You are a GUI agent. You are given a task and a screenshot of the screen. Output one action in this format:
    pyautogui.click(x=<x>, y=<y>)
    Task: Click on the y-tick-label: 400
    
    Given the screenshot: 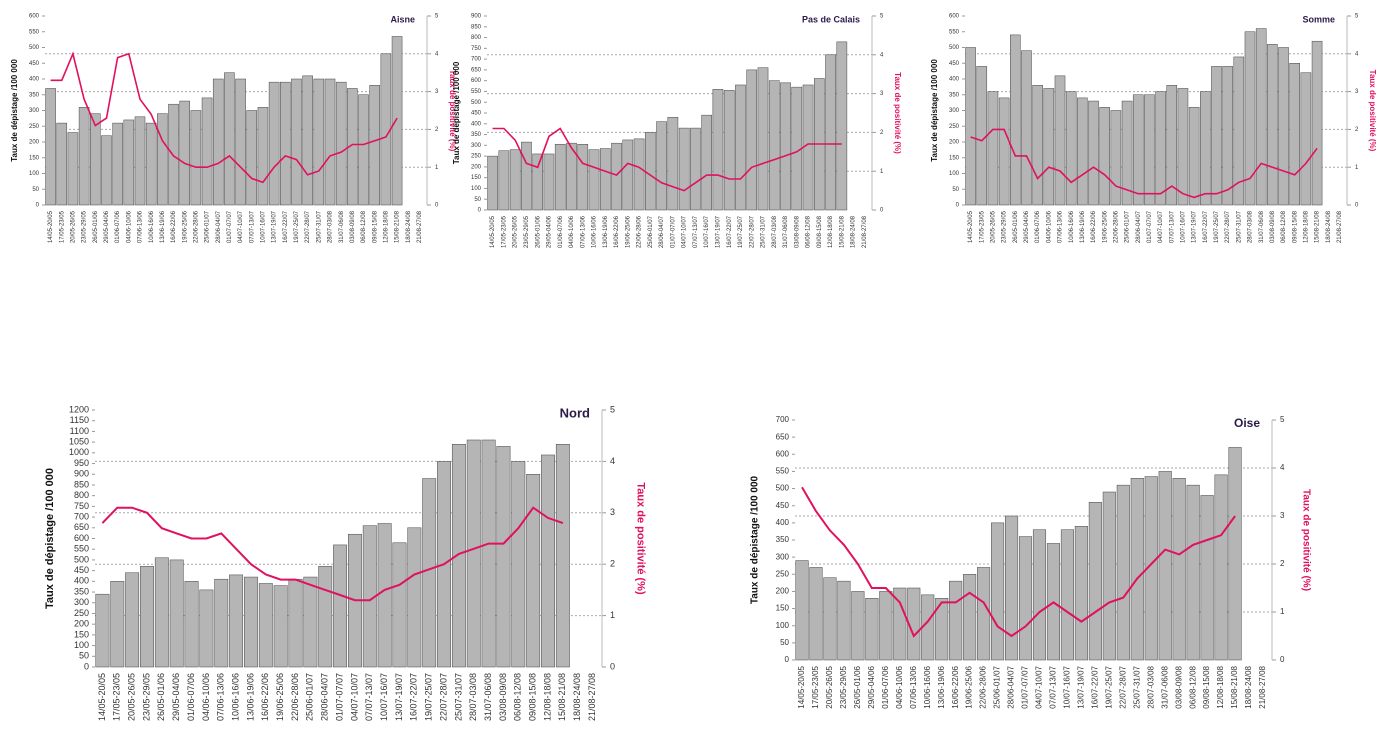 What is the action you would take?
    pyautogui.click(x=34, y=80)
    